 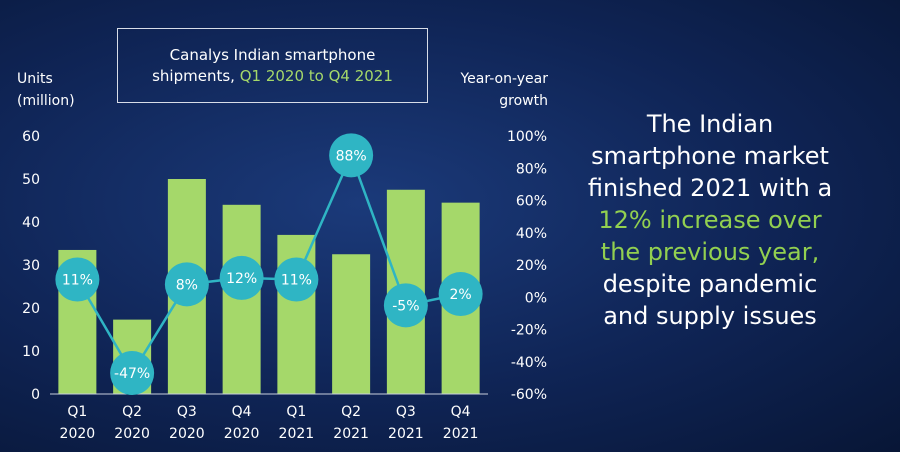 What do you see at coordinates (31, 352) in the screenshot?
I see `left-tick-label-1: 10` at bounding box center [31, 352].